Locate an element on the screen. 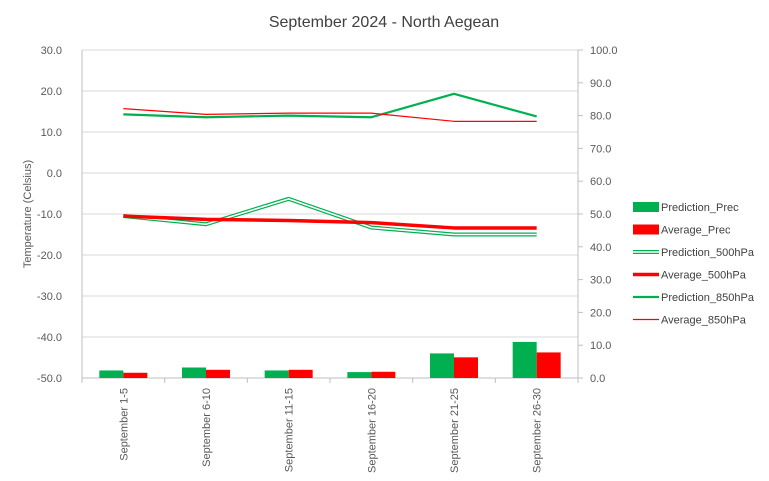 The image size is (769, 481). y2-tick-label: 10.0 is located at coordinates (600, 346).